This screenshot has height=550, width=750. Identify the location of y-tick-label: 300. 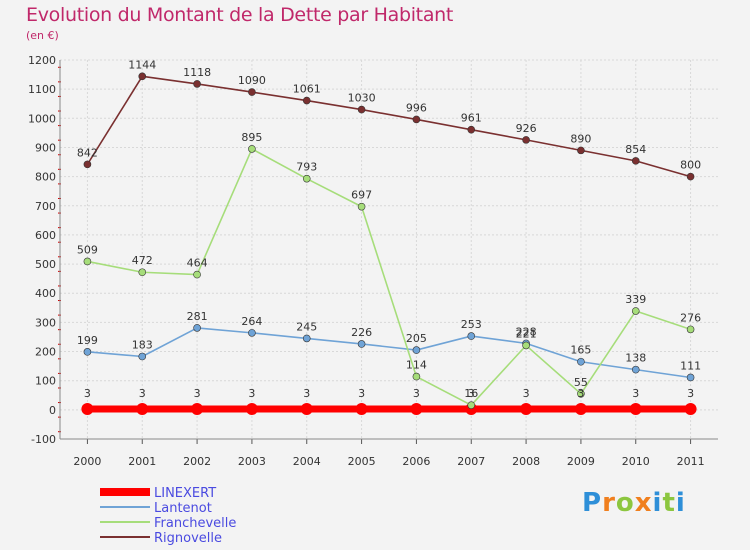
(45, 322).